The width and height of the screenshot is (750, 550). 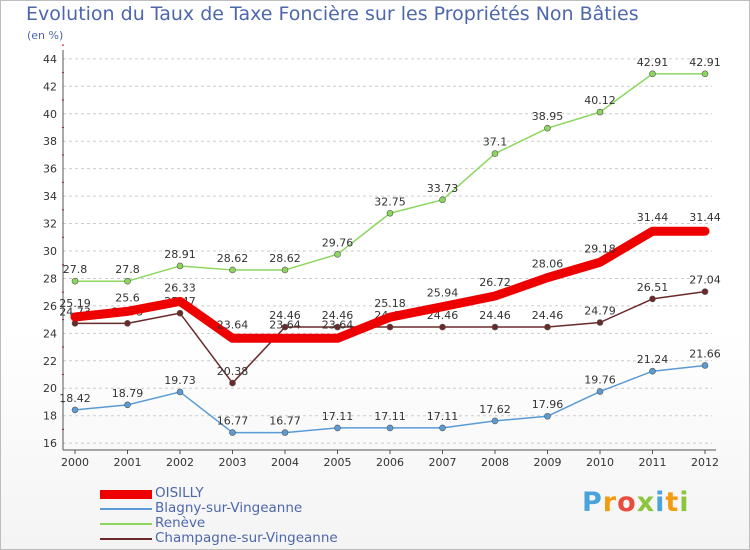 What do you see at coordinates (390, 462) in the screenshot?
I see `x-tick-label: 2006` at bounding box center [390, 462].